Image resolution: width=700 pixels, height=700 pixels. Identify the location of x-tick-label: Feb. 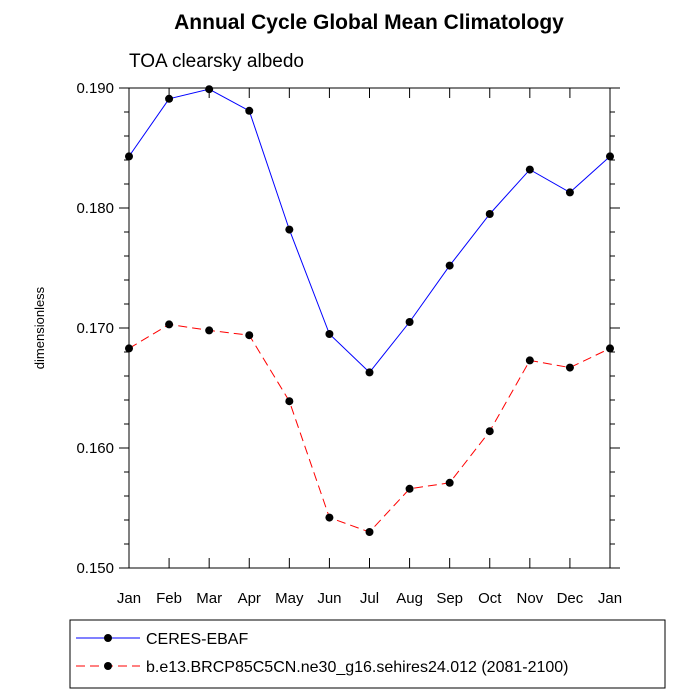
(169, 598).